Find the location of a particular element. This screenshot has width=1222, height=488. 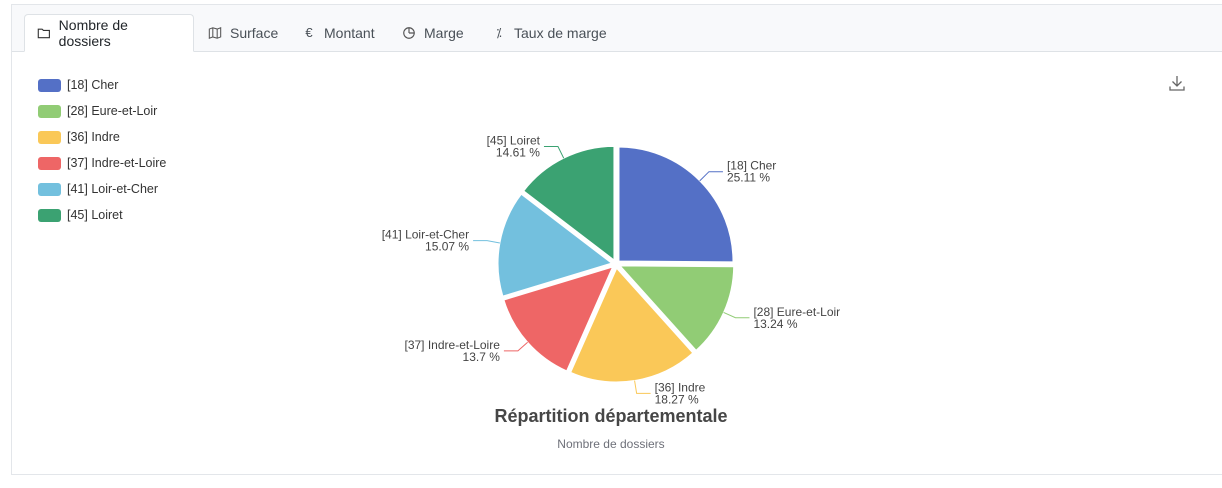

tab-montant: € Montant is located at coordinates (338, 33).